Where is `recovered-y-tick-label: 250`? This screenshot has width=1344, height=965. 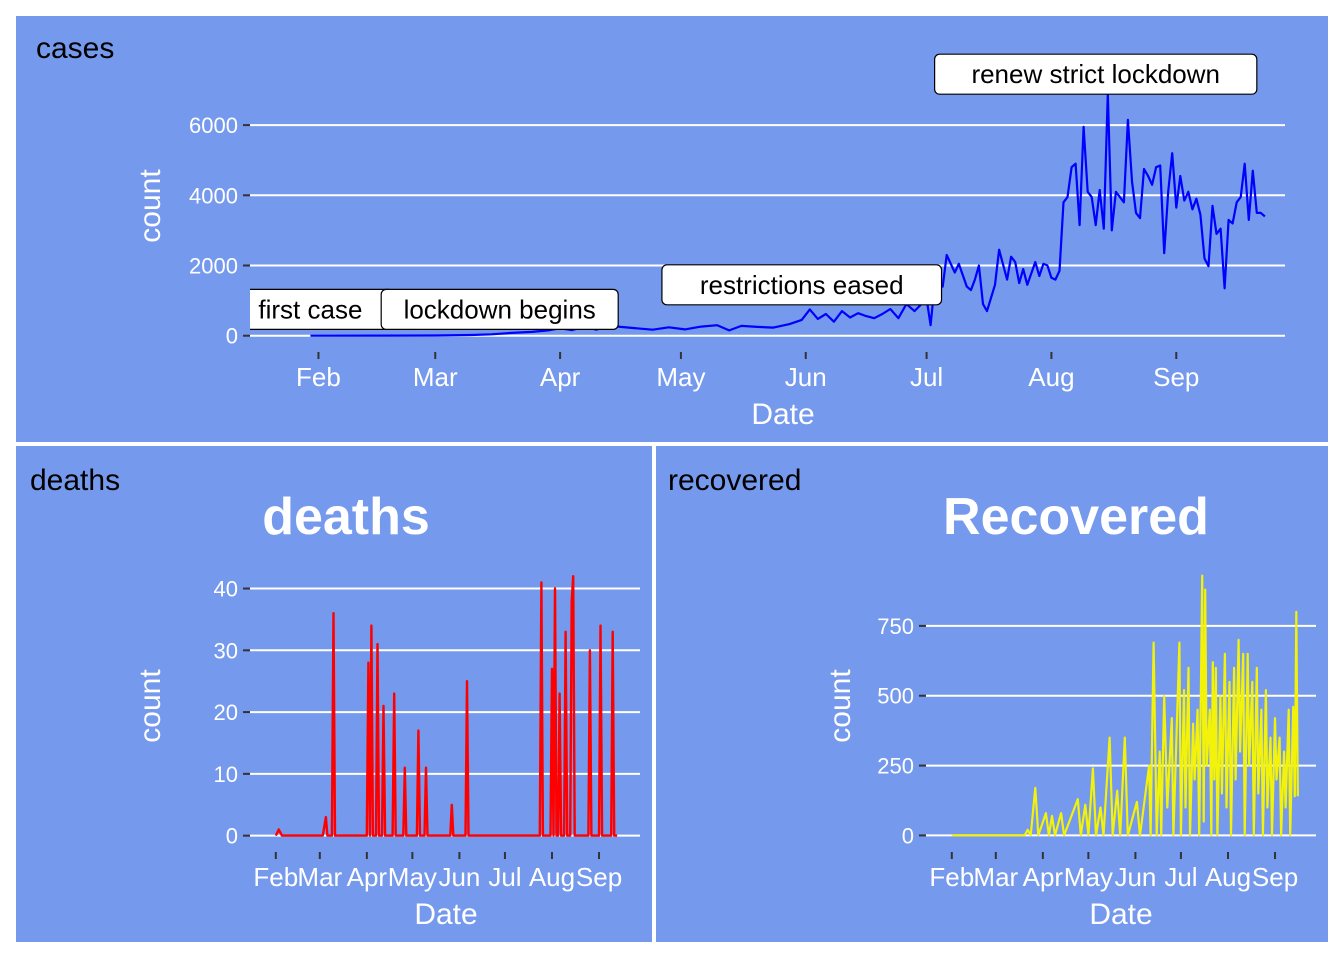 recovered-y-tick-label: 250 is located at coordinates (895, 766).